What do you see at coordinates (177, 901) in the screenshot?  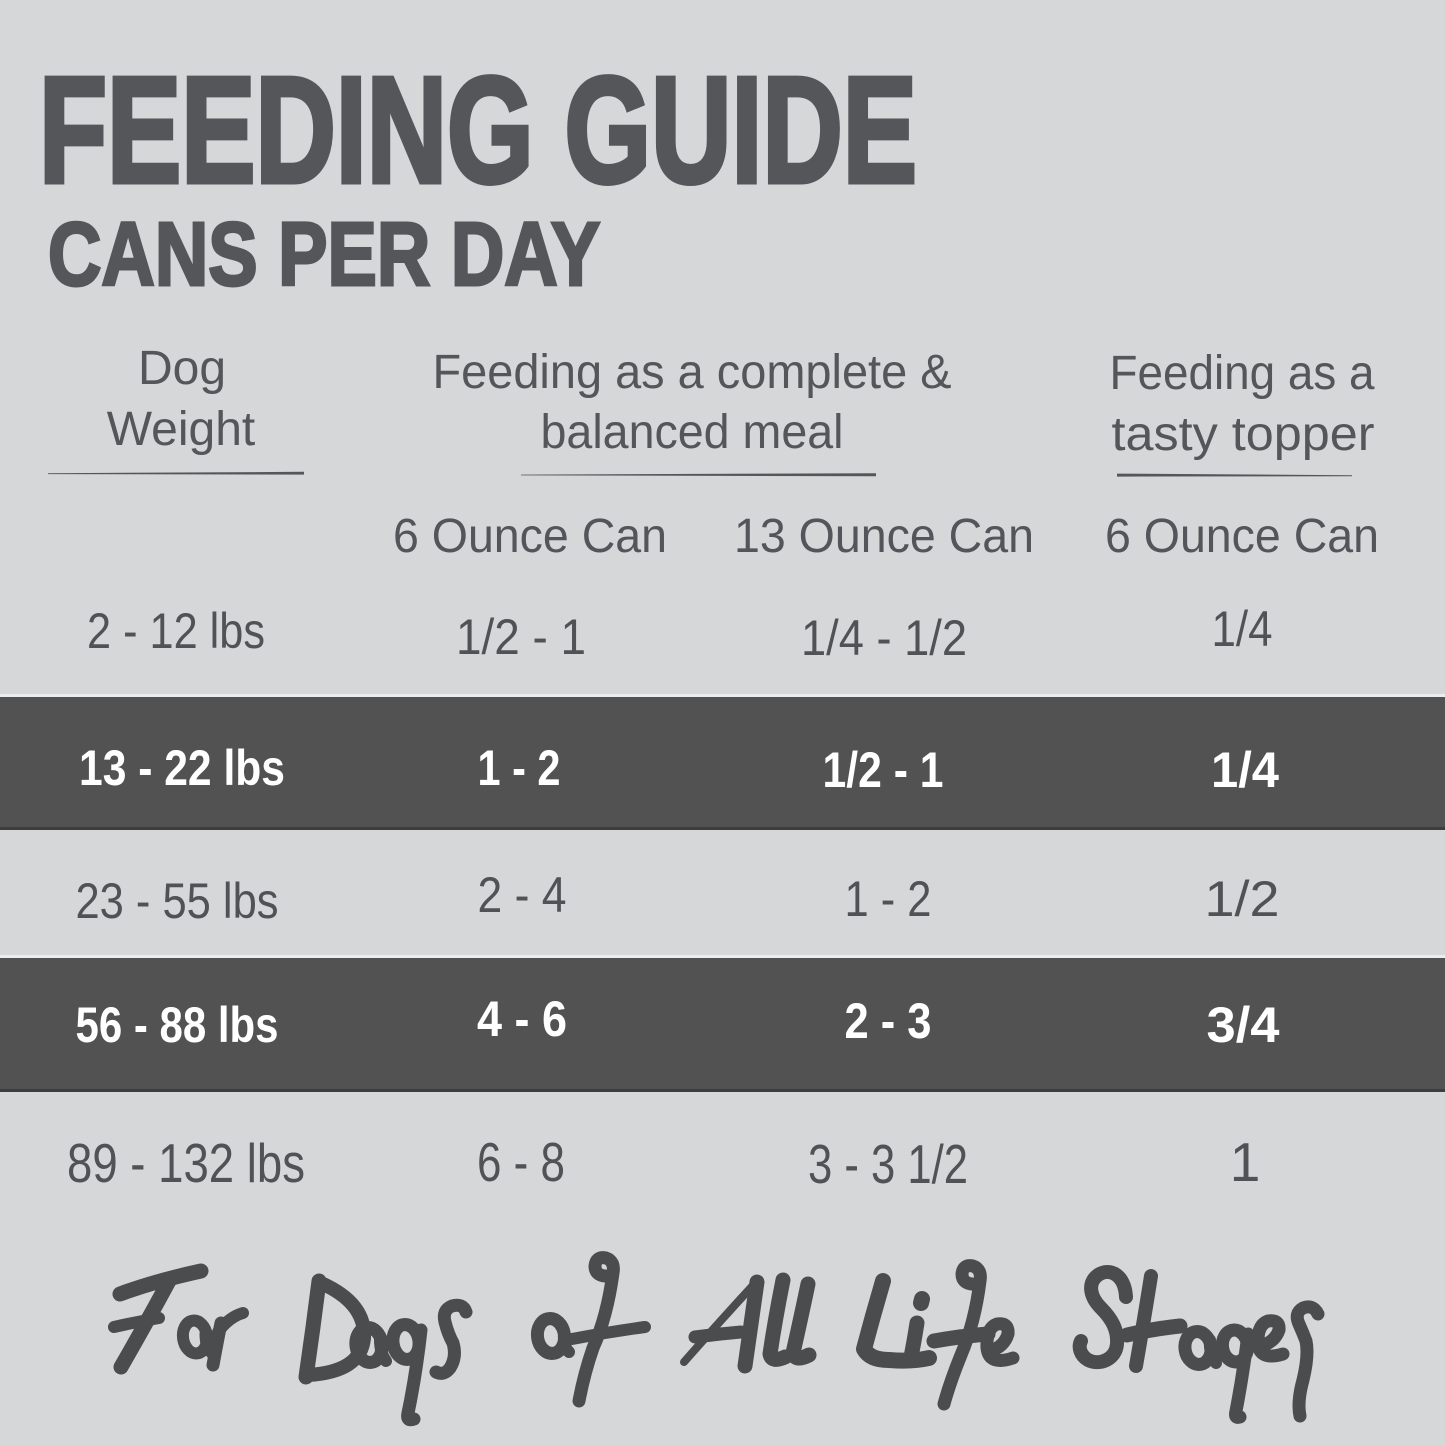 I see `svg-text: 23 - 55 lbs` at bounding box center [177, 901].